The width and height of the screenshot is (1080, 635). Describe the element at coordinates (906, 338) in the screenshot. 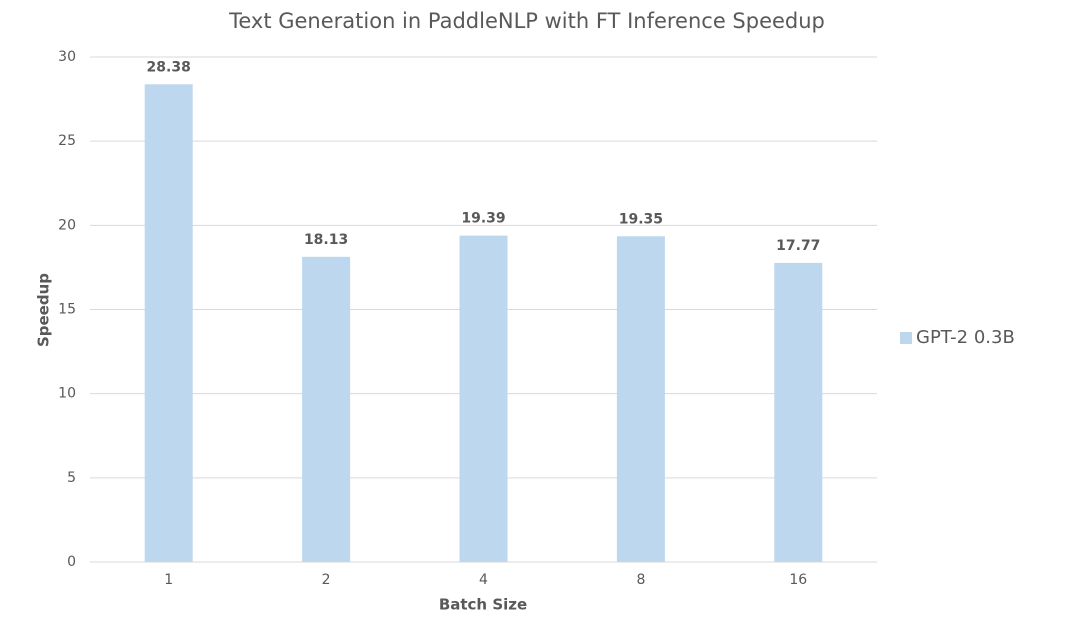

I see `legend-swatch` at that location.